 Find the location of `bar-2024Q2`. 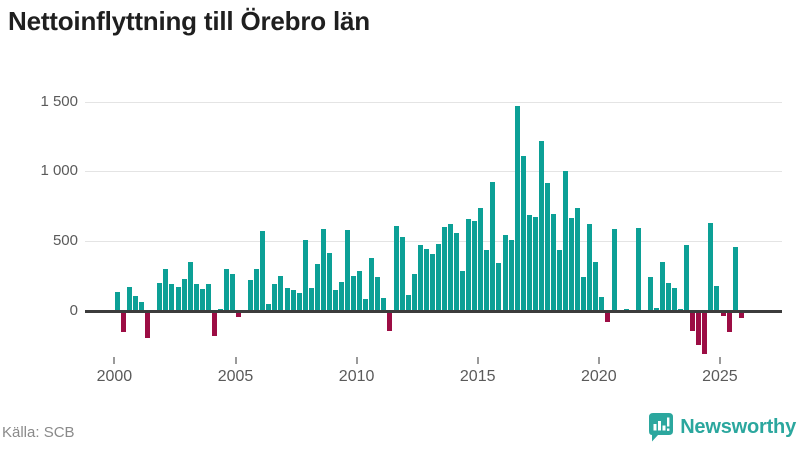

bar-2024Q2 is located at coordinates (705, 333).